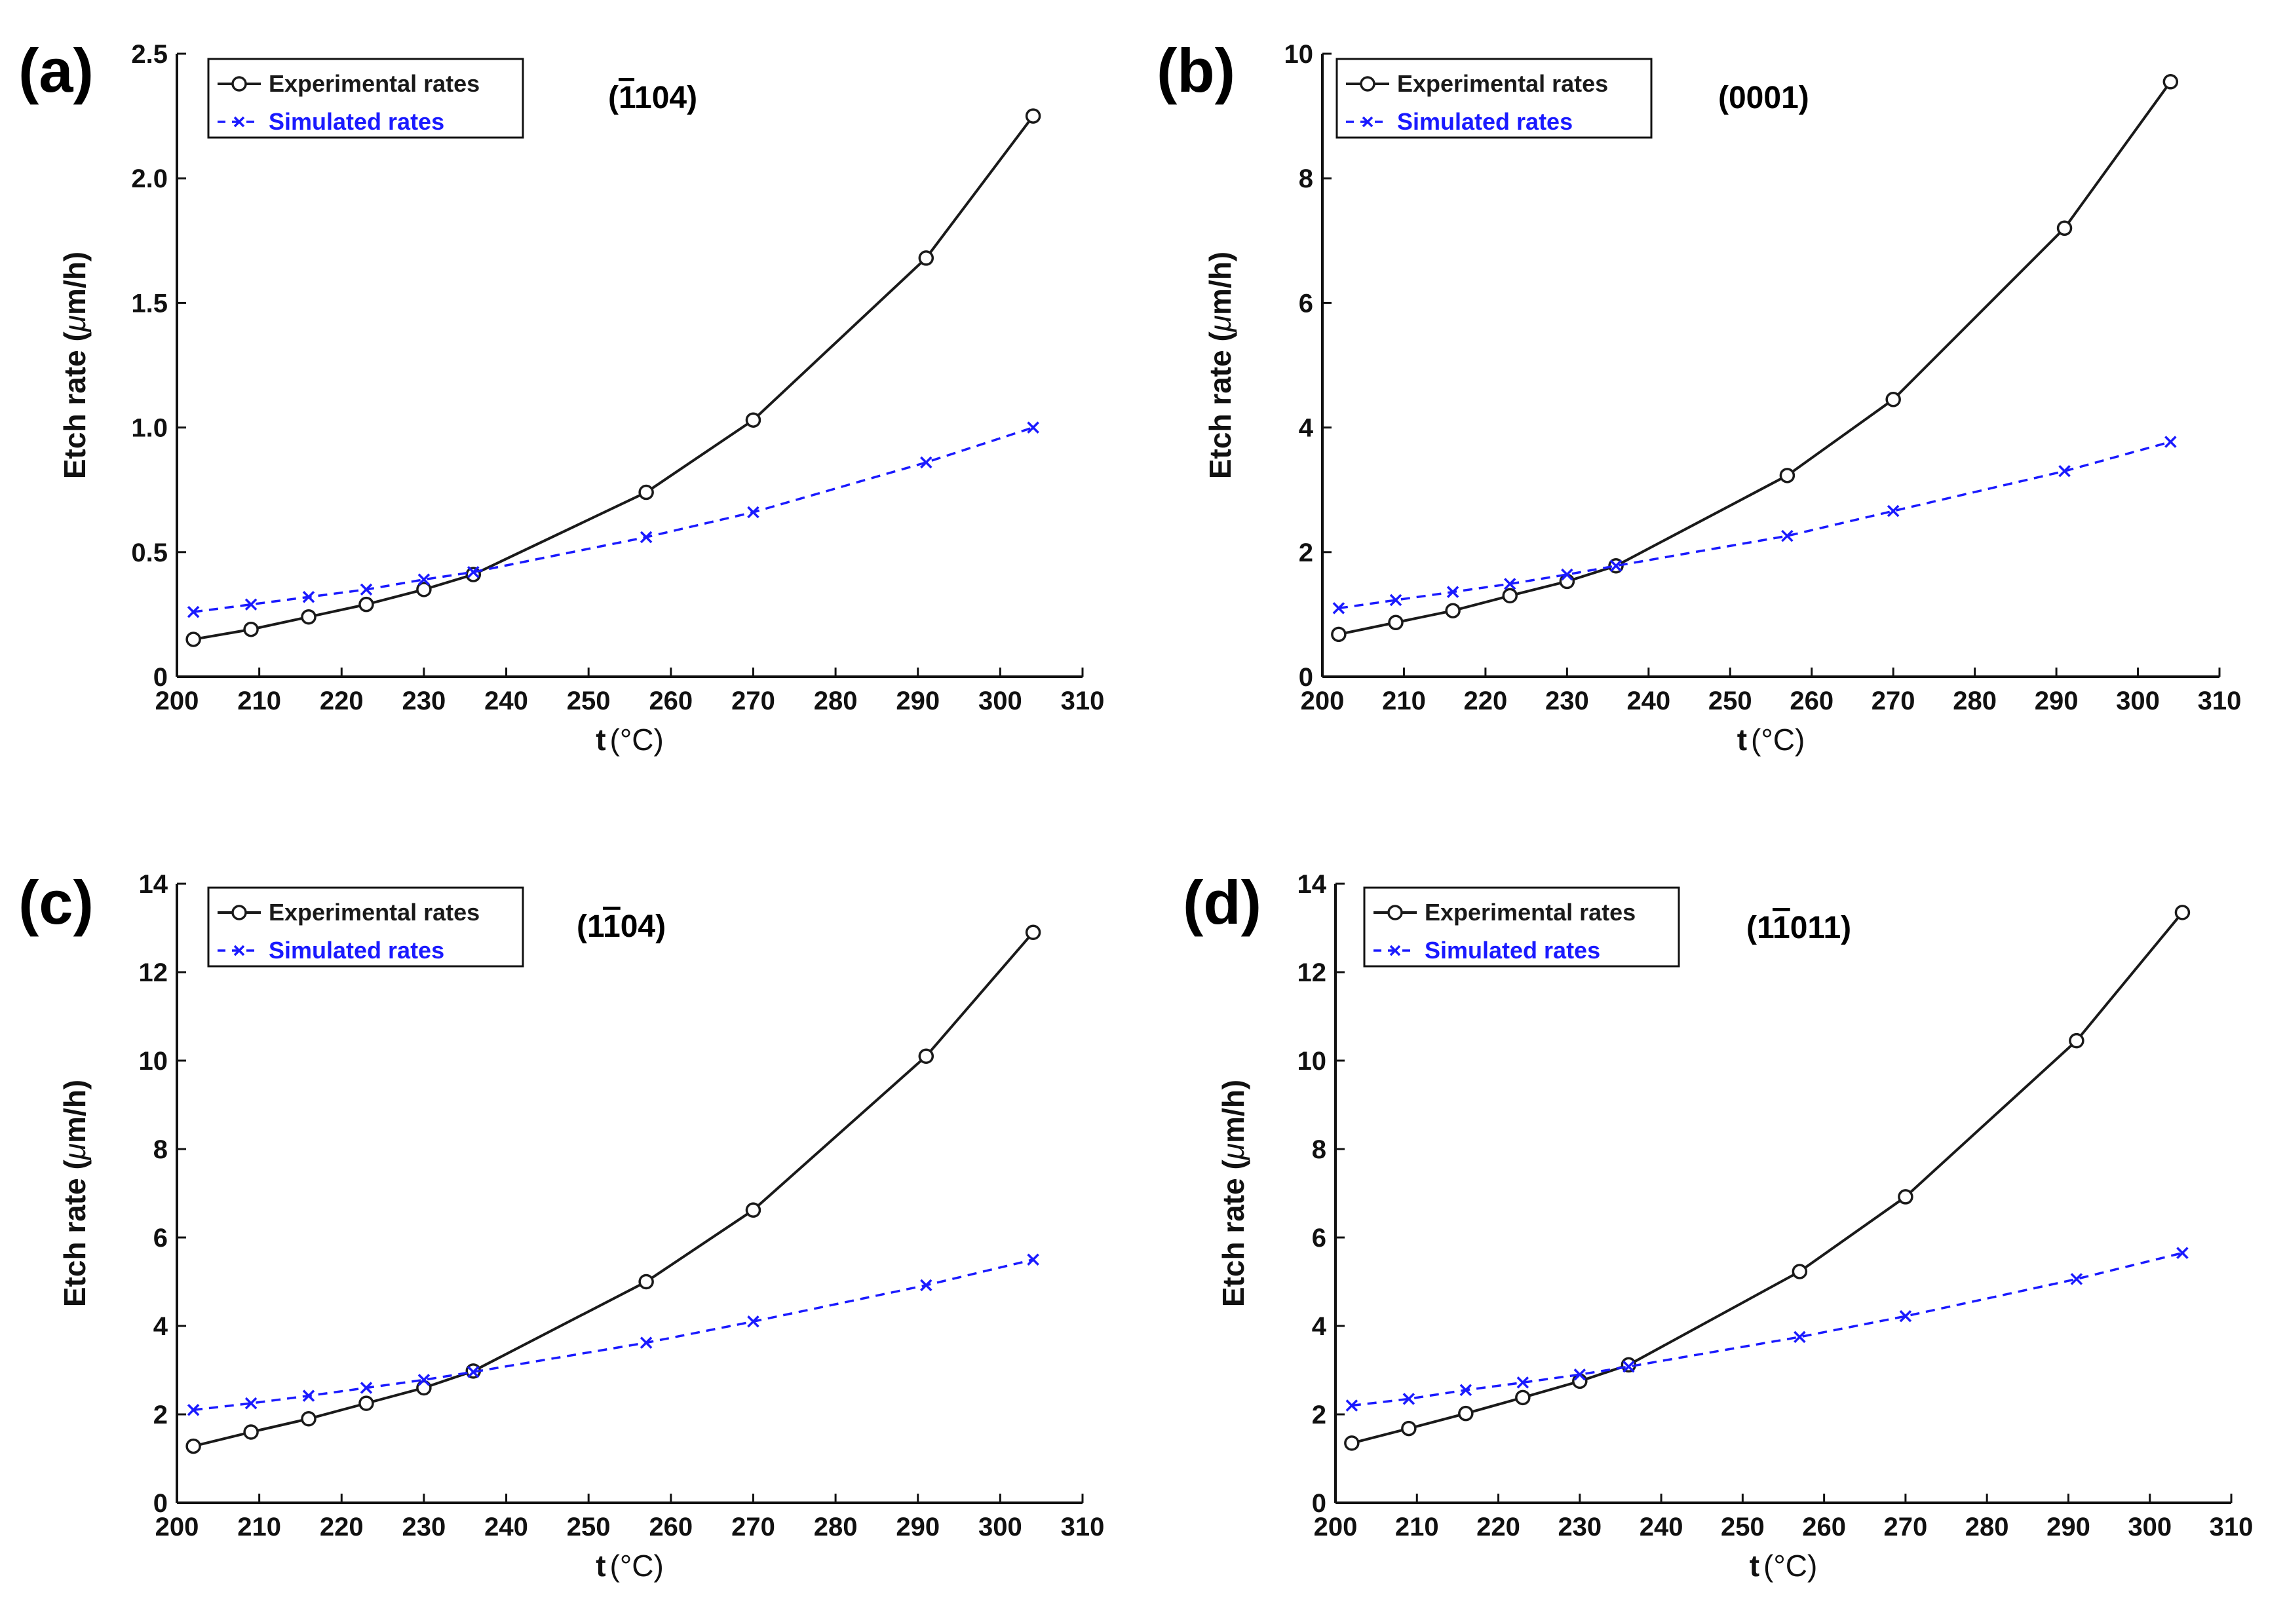  Describe the element at coordinates (1763, 98) in the screenshot. I see `crystal-plane-label: (0001)` at that location.